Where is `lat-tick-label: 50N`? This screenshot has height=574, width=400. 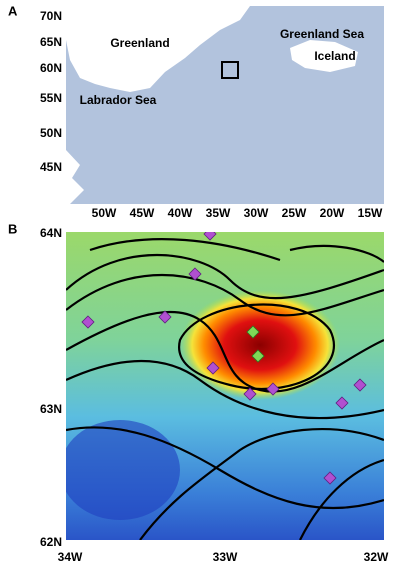
lat-tick-label: 50N is located at coordinates (51, 133).